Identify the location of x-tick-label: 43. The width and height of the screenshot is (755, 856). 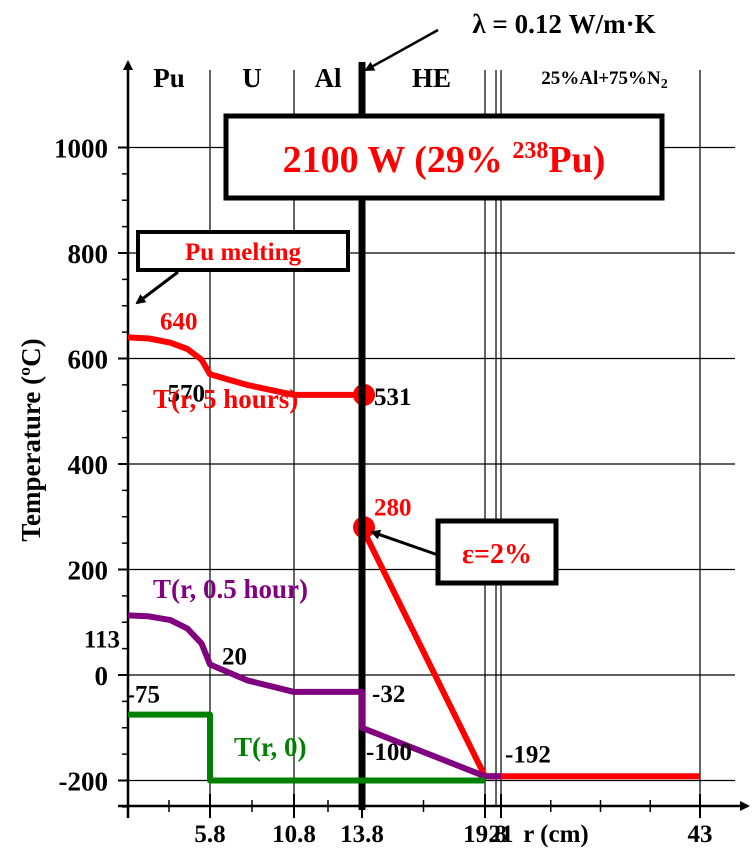
(700, 834).